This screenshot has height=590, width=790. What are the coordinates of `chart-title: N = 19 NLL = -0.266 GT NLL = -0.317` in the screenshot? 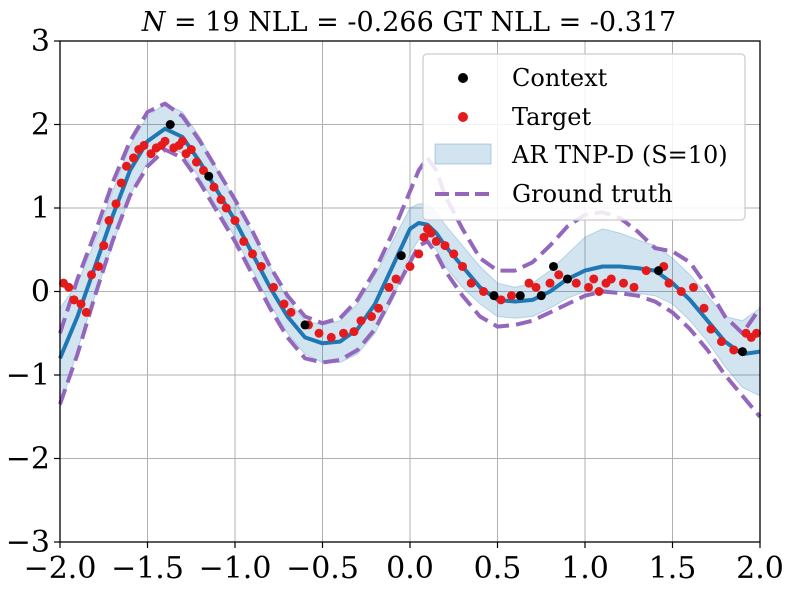 It's located at (408, 22).